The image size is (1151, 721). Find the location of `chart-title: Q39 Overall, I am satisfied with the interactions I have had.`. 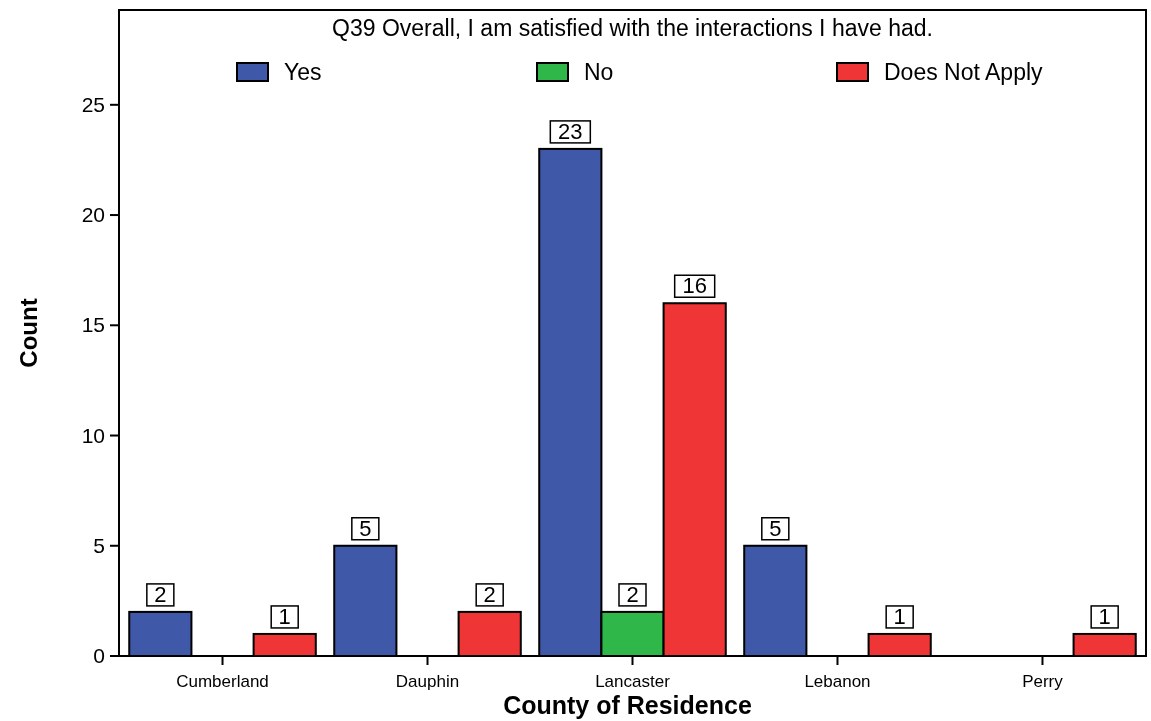

chart-title: Q39 Overall, I am satisfied with the interactions I have had. is located at coordinates (632, 28).